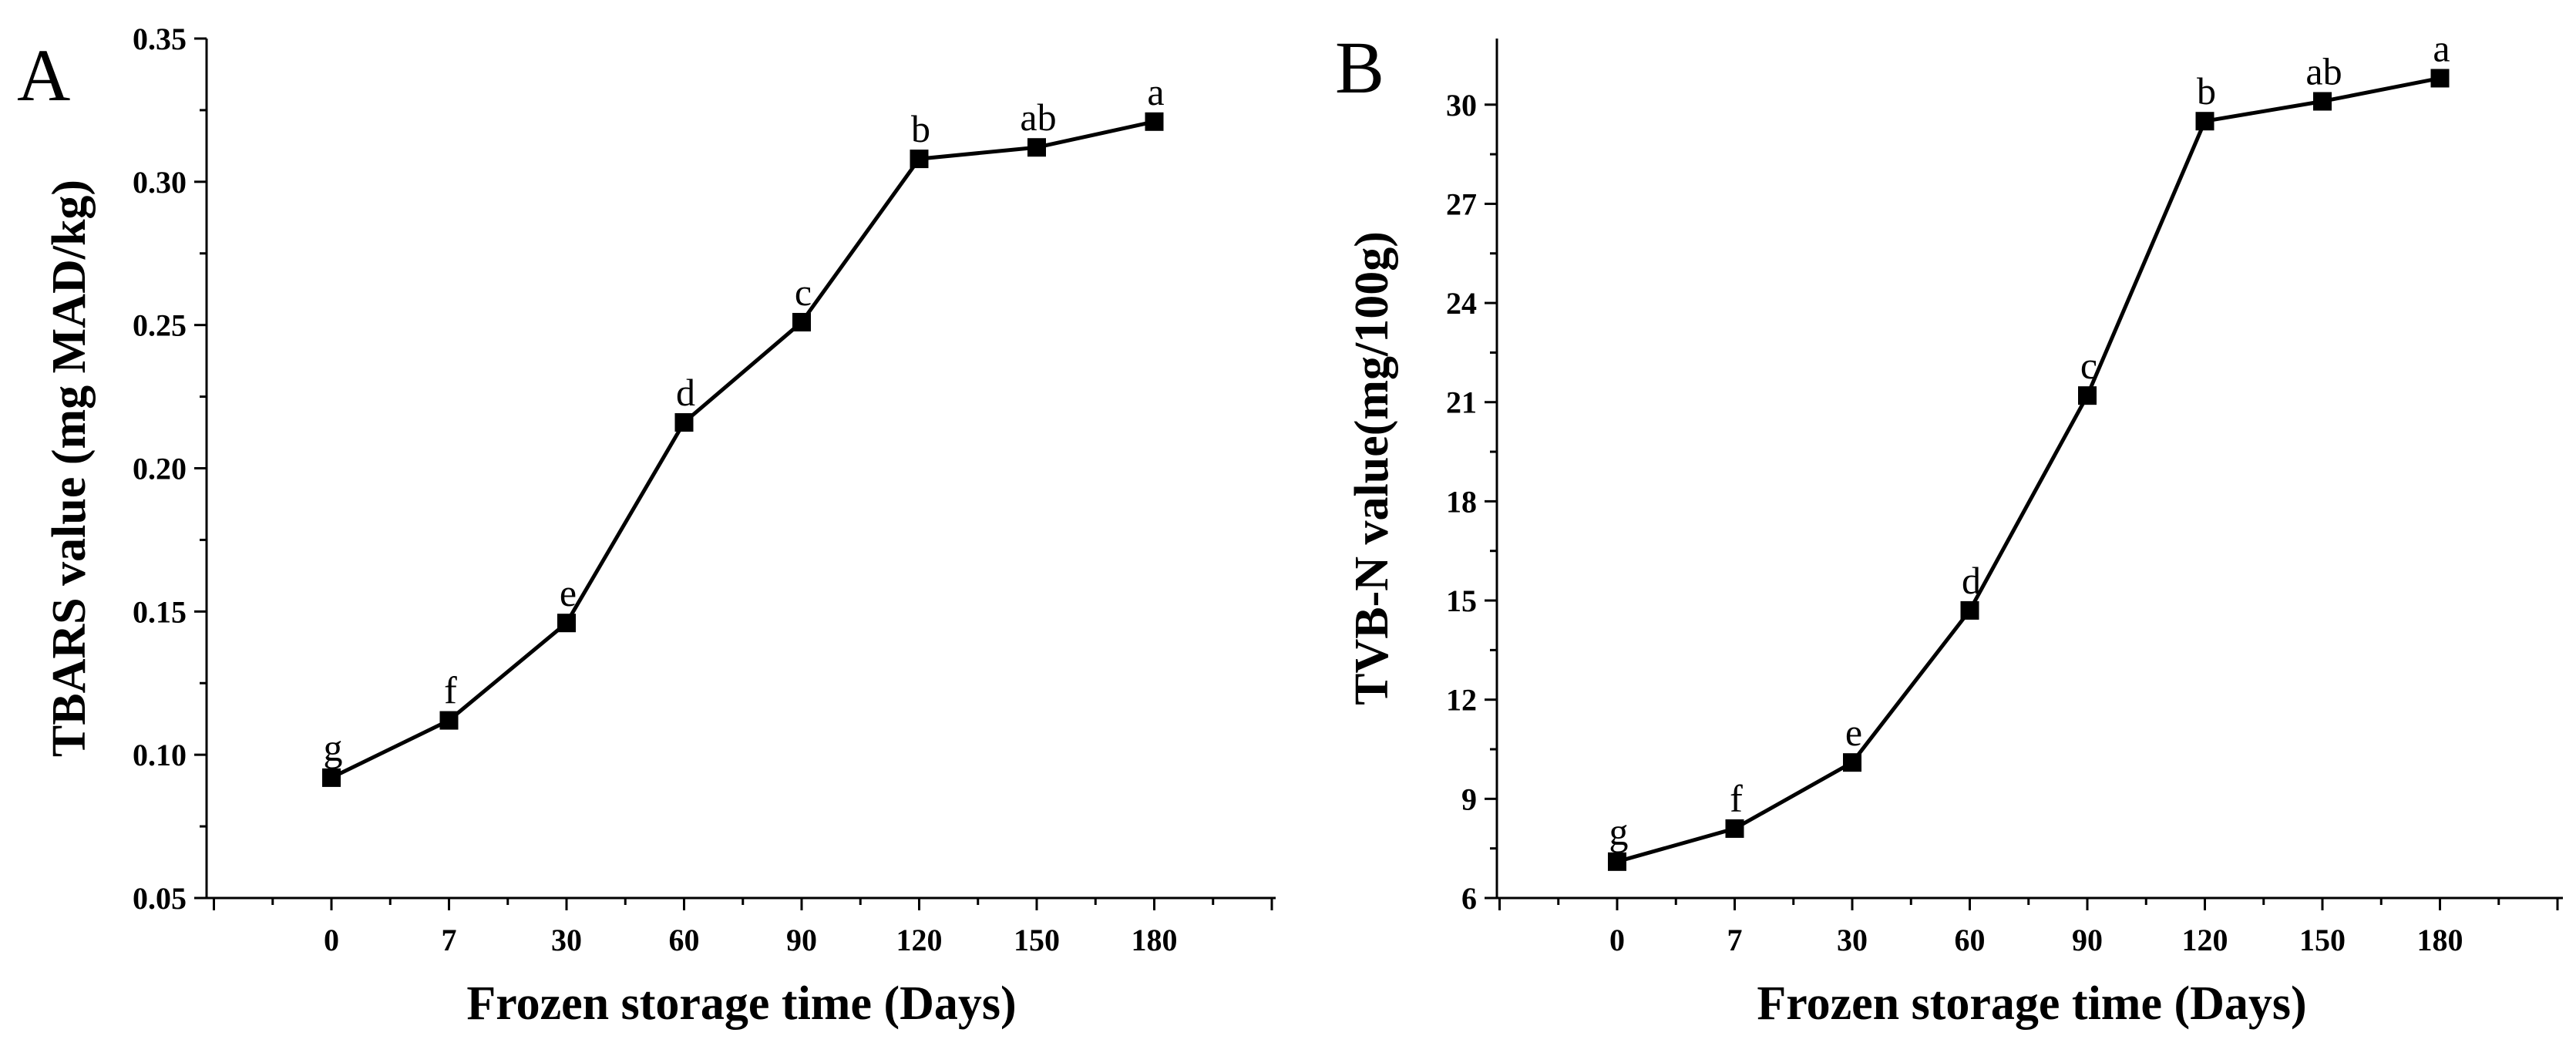 The width and height of the screenshot is (2576, 1046). Describe the element at coordinates (1461, 601) in the screenshot. I see `y-tick-label: 15` at that location.